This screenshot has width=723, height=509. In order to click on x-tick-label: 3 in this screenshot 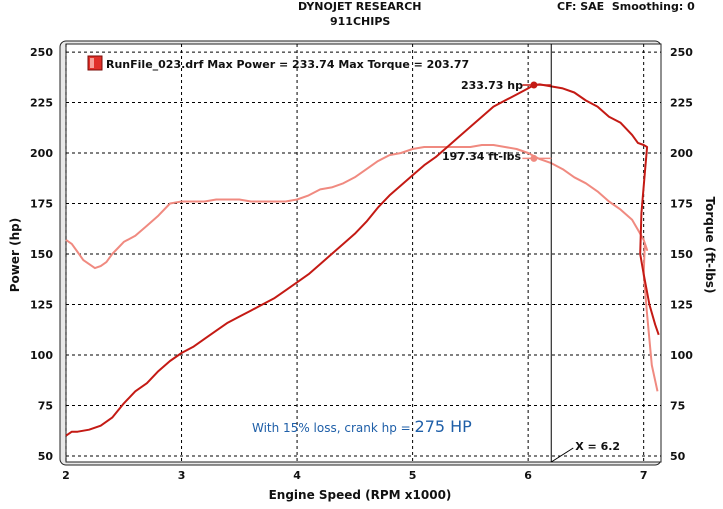, I will do `click(182, 475)`.